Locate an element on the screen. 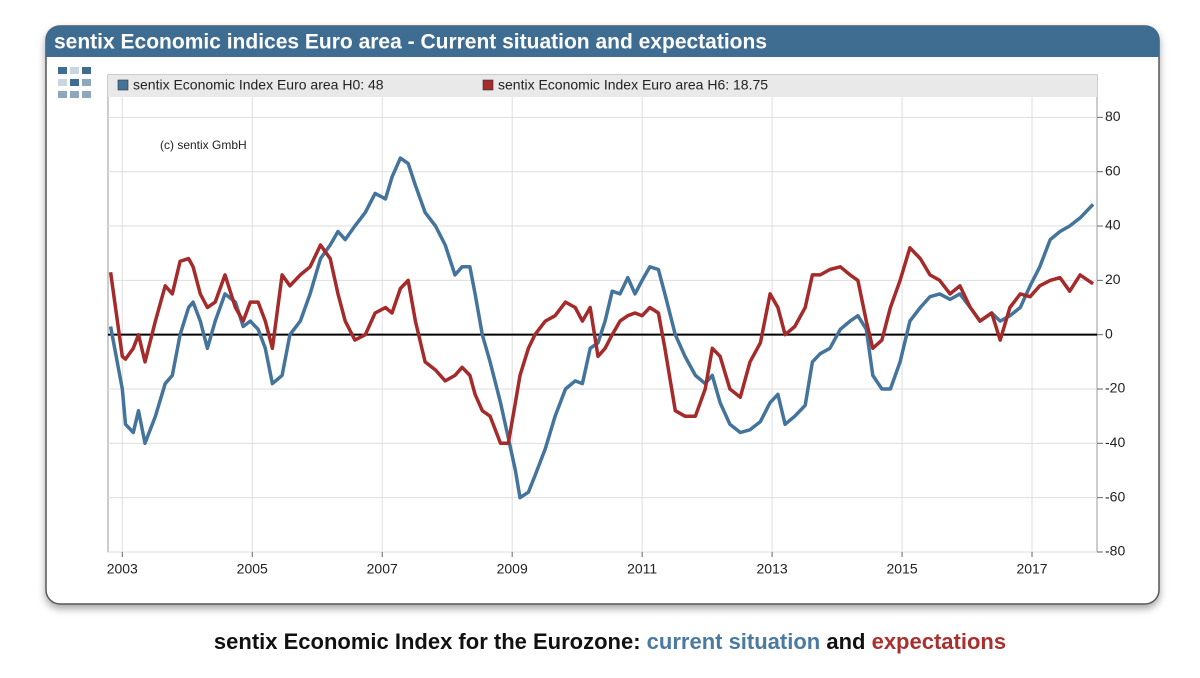  caption-part: and is located at coordinates (845, 641).